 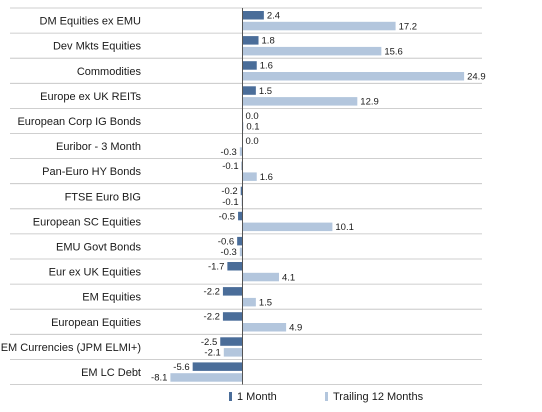 I want to click on value-label-1-month-dev-mkts-equities: 1.8, so click(x=268, y=41).